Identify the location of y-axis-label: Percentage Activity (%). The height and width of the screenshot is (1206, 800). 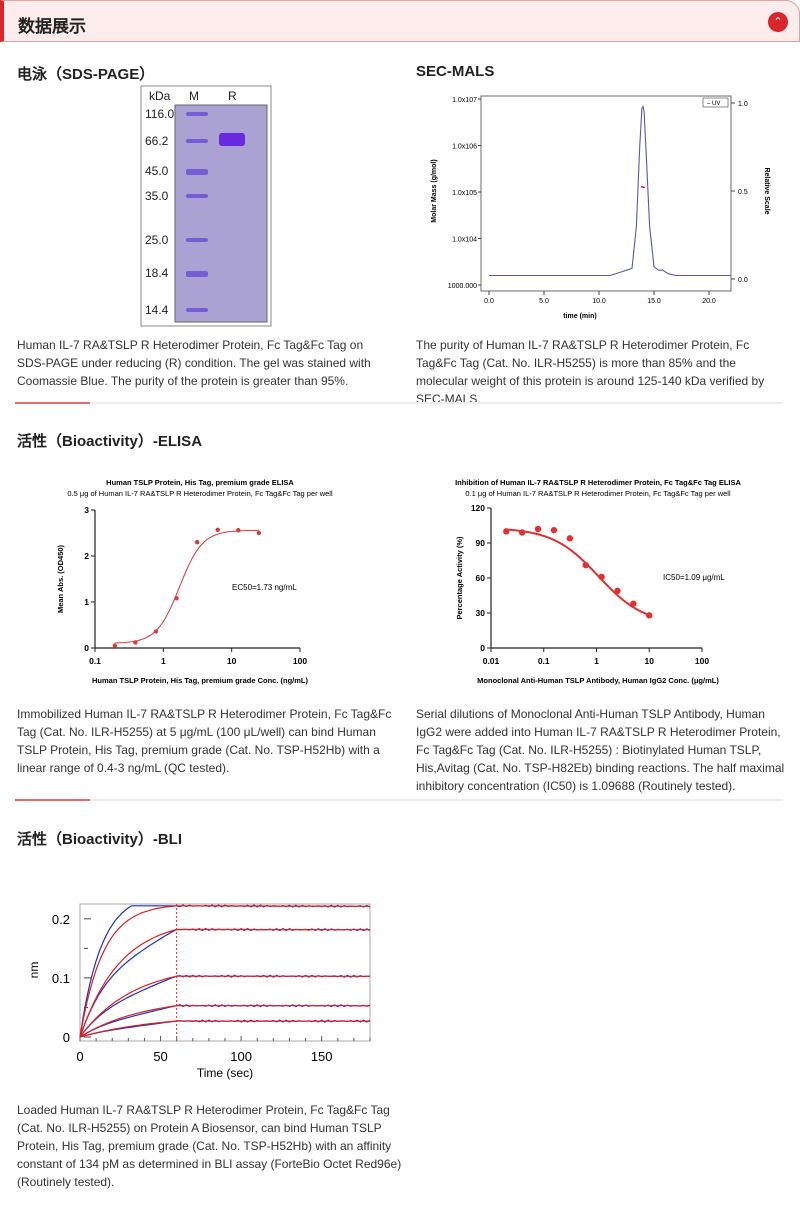
(459, 578).